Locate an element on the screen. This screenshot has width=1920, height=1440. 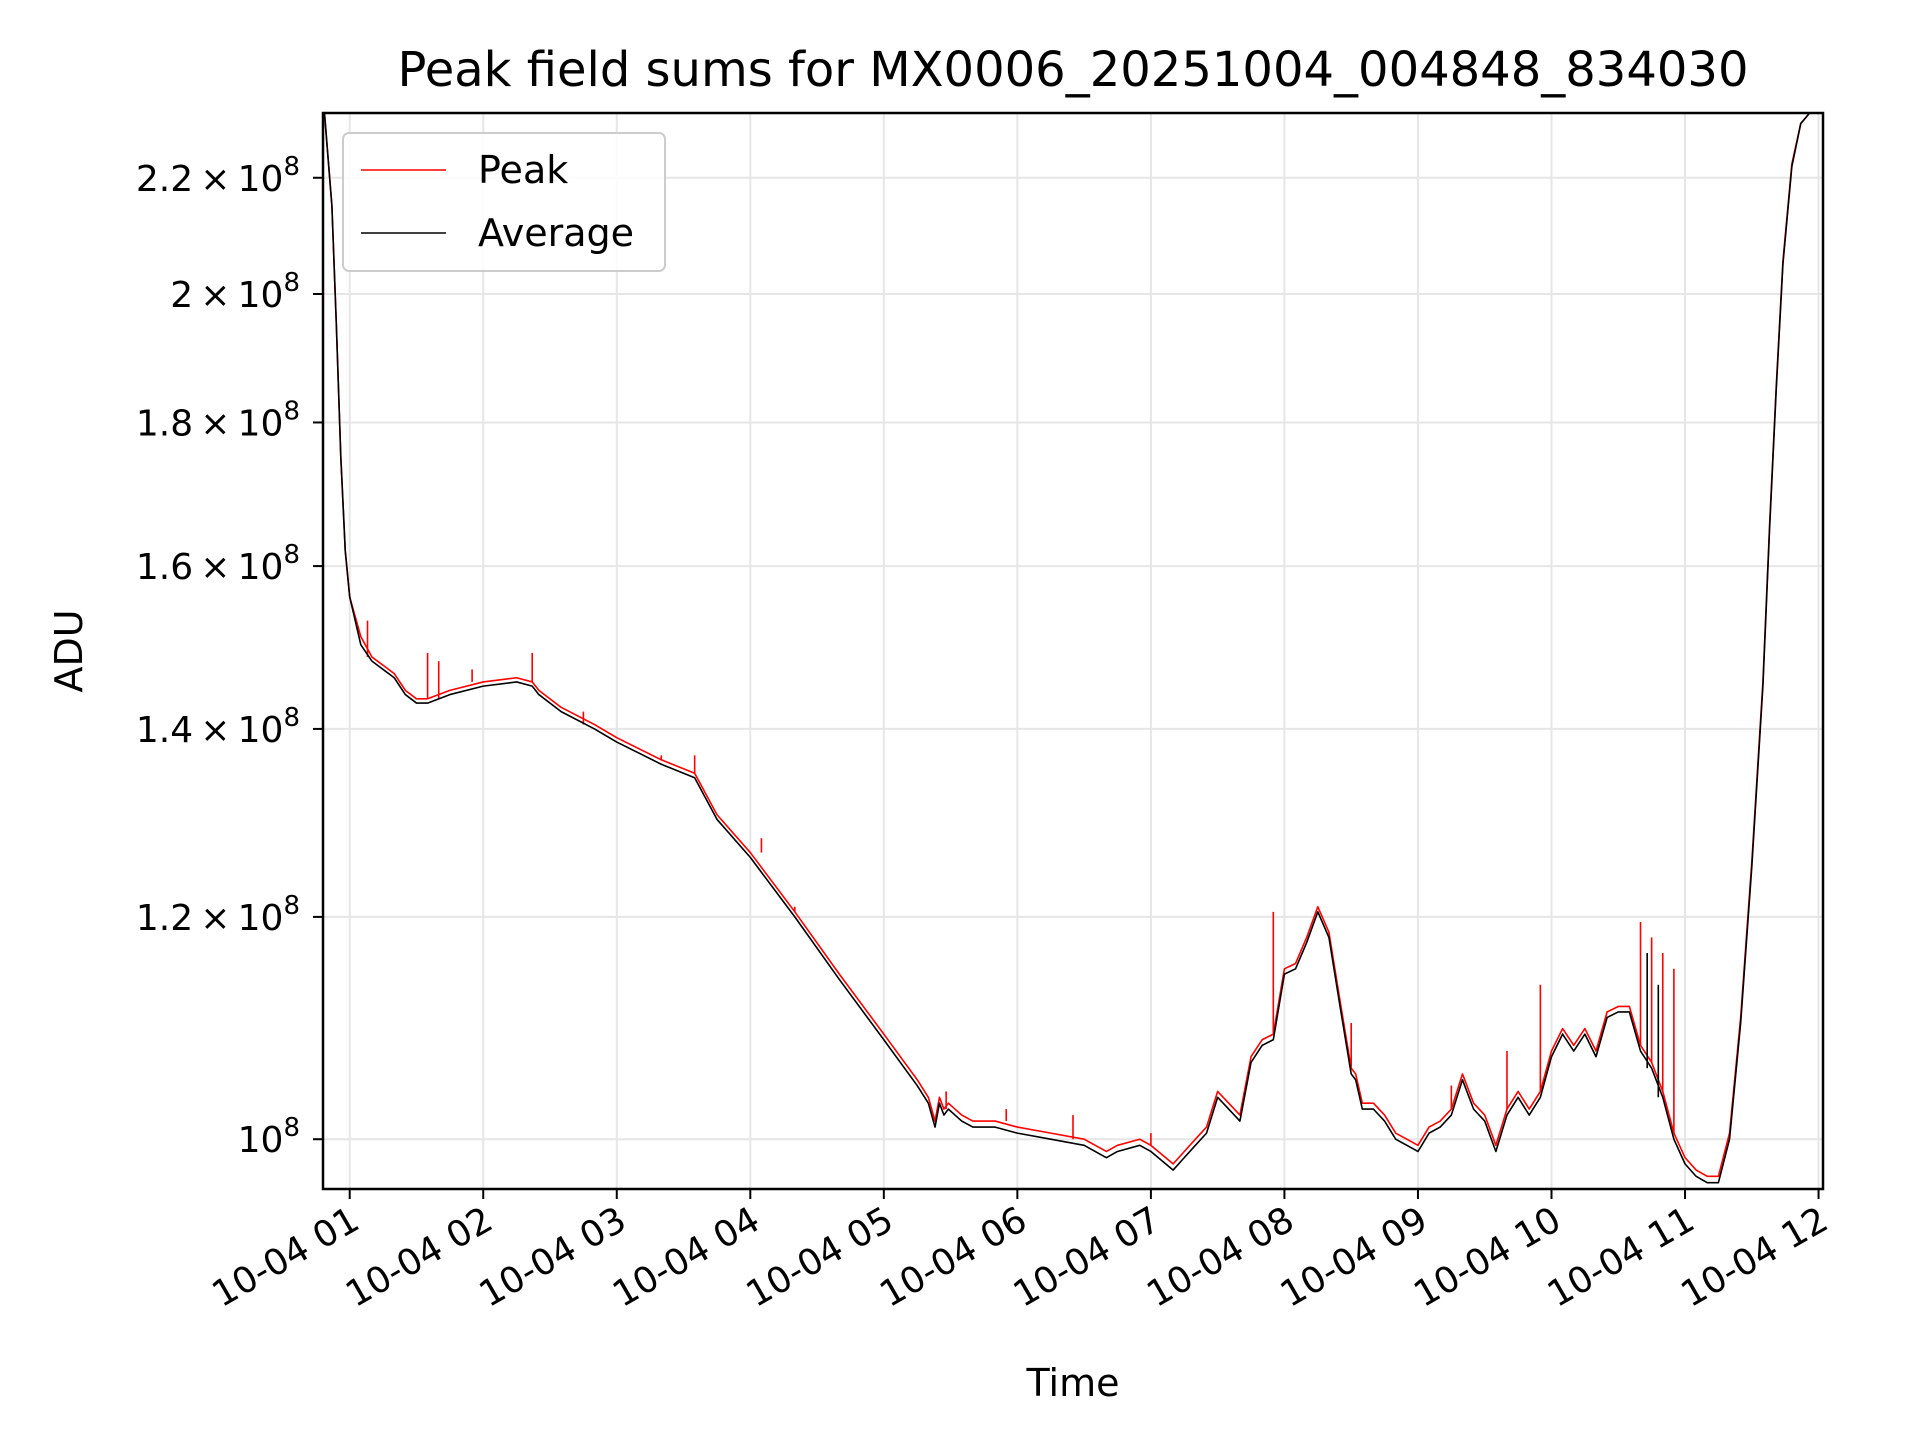
y-axis-label: ADU is located at coordinates (69, 650).